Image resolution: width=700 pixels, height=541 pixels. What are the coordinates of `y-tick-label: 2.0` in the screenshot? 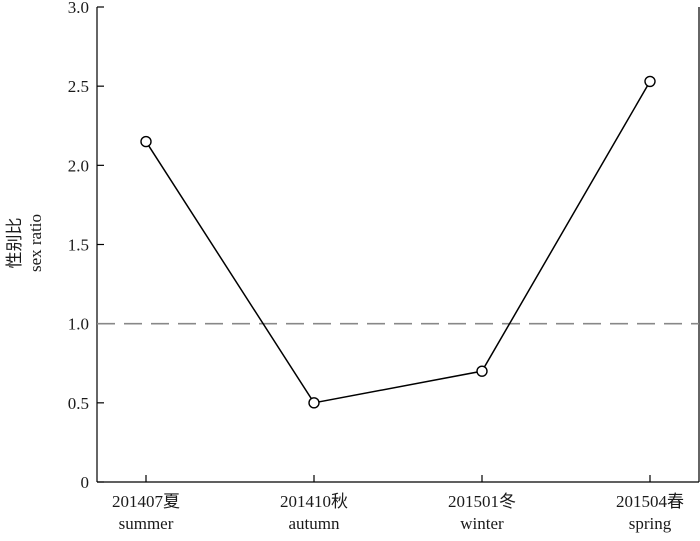 It's located at (78, 165).